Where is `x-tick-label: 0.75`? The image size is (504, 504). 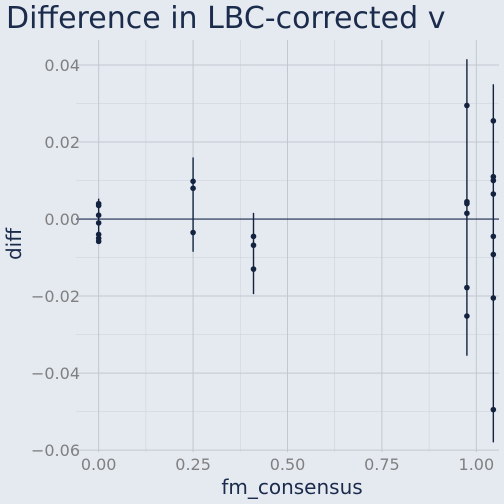
x-tick-label: 0.75 is located at coordinates (382, 464).